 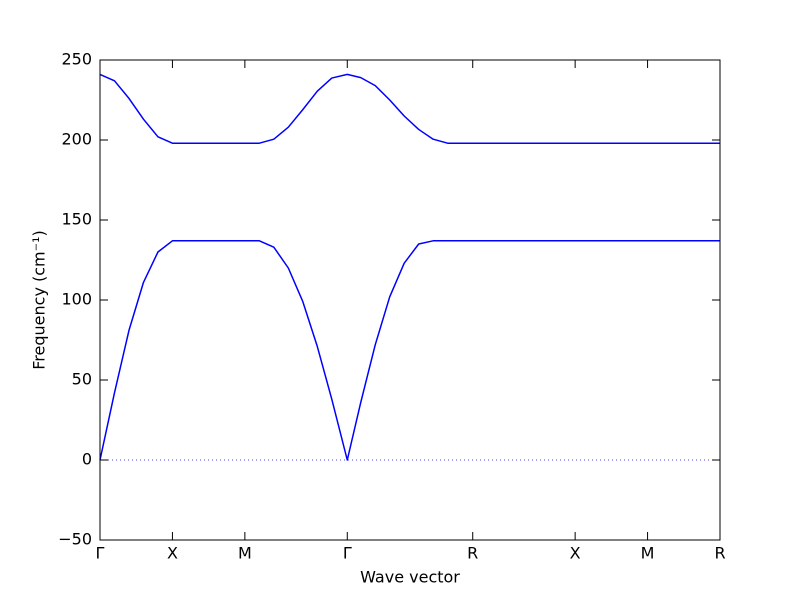 I want to click on y-tick-label: 0, so click(x=87, y=459).